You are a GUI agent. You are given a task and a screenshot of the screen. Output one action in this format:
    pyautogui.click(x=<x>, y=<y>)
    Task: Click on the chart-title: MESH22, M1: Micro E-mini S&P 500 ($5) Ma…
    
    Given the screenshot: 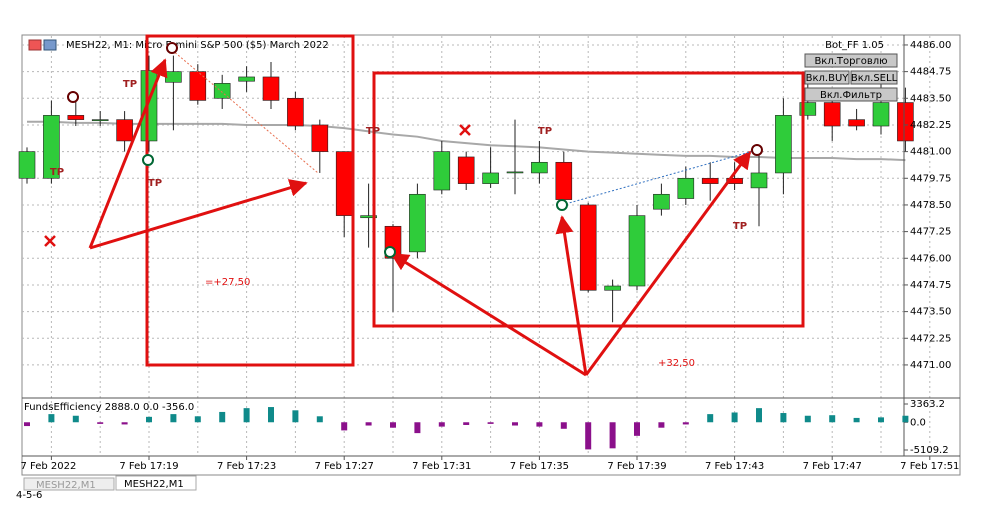 What is the action you would take?
    pyautogui.click(x=197, y=45)
    